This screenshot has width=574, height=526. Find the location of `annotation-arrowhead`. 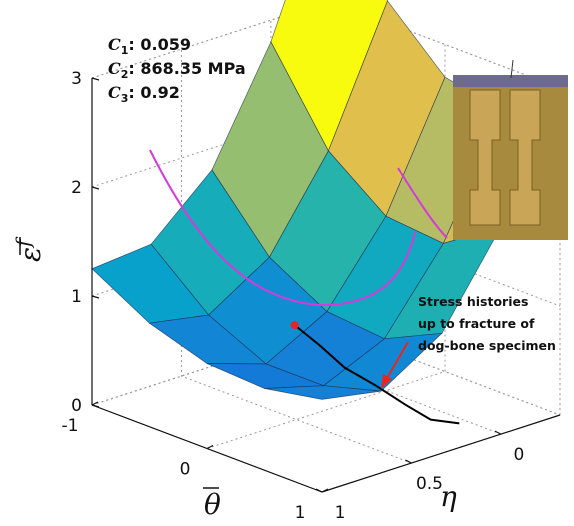

annotation-arrowhead is located at coordinates (386, 381).